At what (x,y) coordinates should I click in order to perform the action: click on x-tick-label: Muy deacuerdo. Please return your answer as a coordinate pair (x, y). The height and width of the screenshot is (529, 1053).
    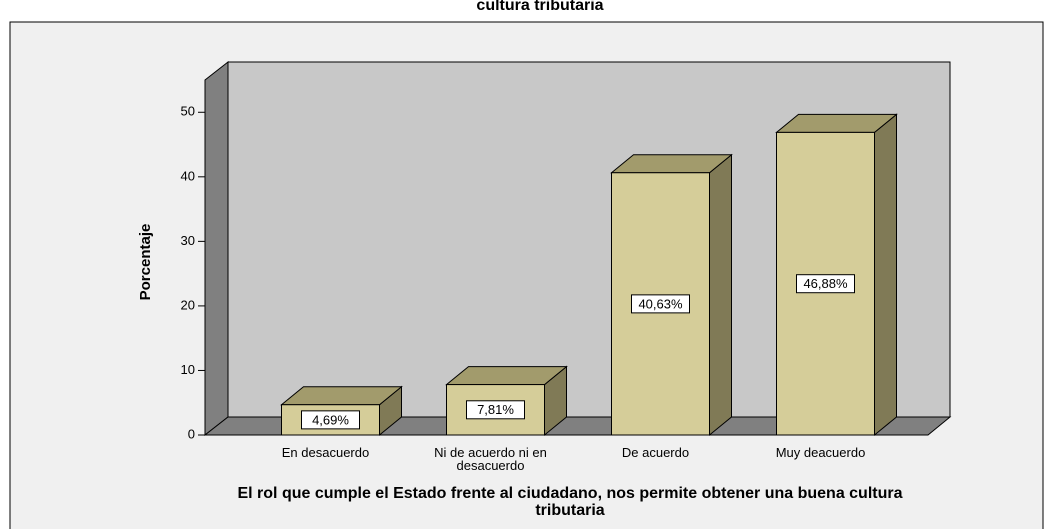
    Looking at the image, I should click on (820, 452).